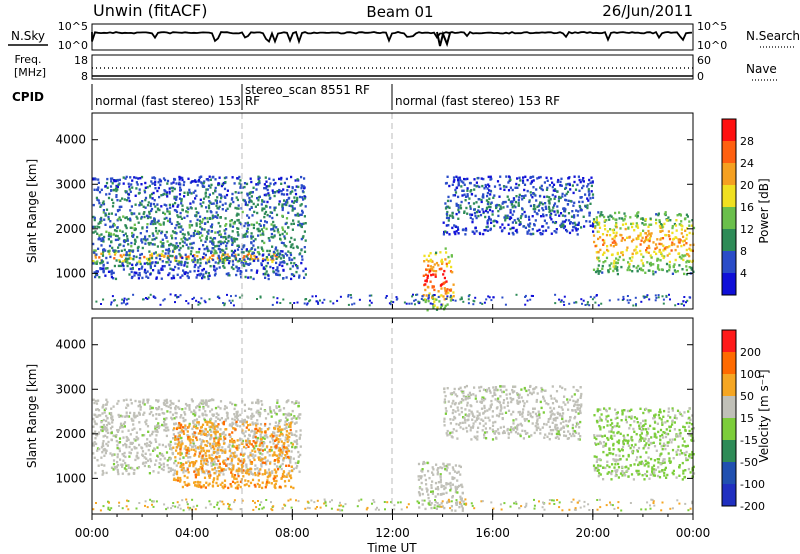 The height and width of the screenshot is (554, 800). What do you see at coordinates (307, 90) in the screenshot?
I see `cpid-segment-2: stereo_scan 8551 RF` at bounding box center [307, 90].